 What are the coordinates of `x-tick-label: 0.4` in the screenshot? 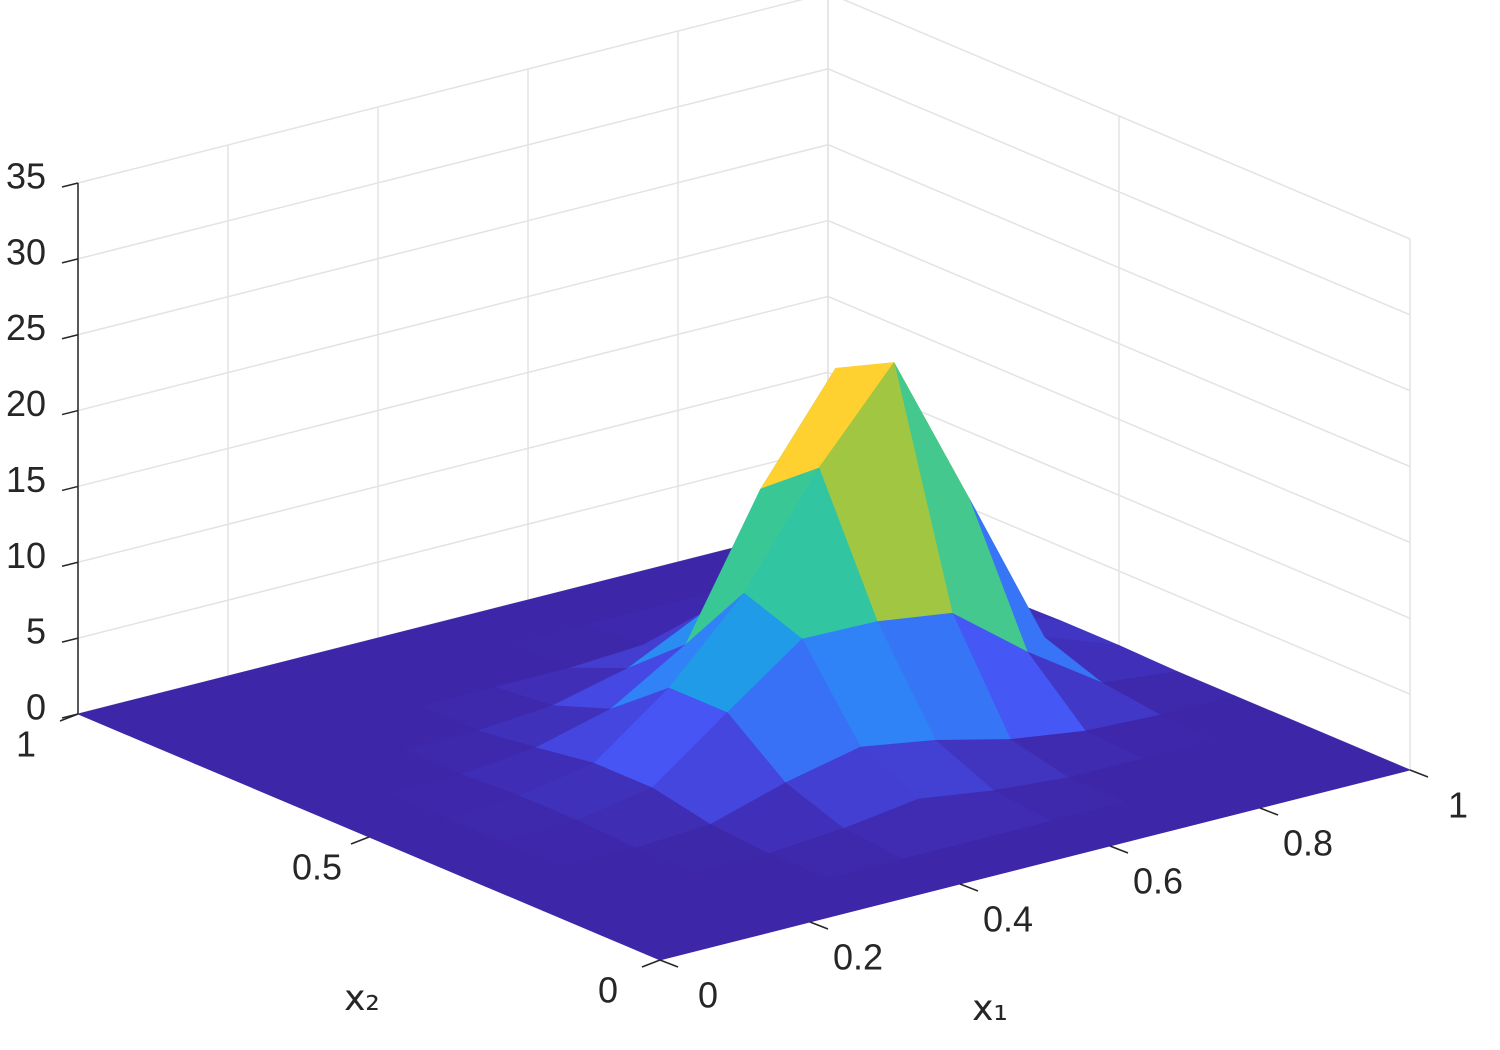 It's located at (1008, 919).